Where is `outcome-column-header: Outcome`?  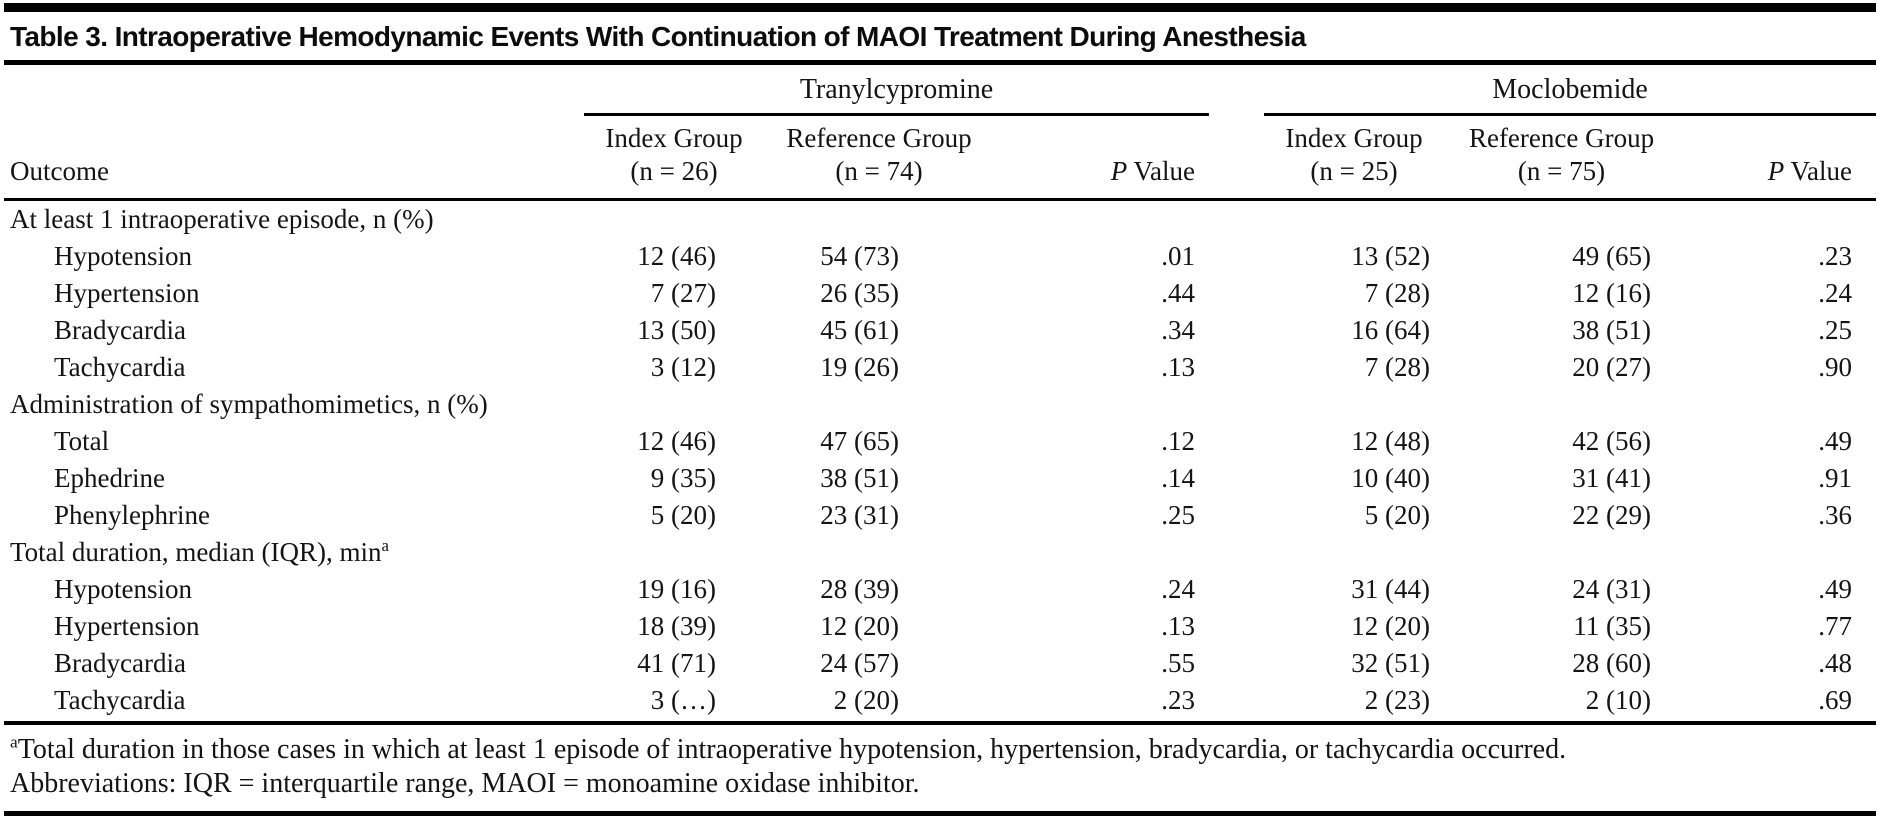
outcome-column-header: Outcome is located at coordinates (294, 157).